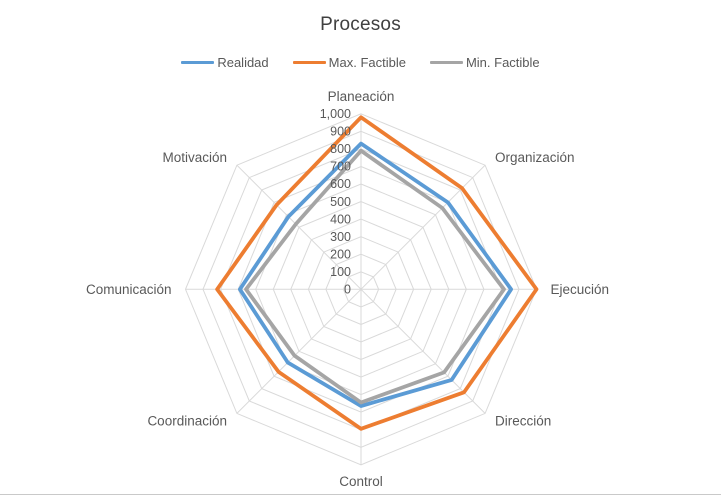  What do you see at coordinates (194, 157) in the screenshot?
I see `axis-label-8: Motivación` at bounding box center [194, 157].